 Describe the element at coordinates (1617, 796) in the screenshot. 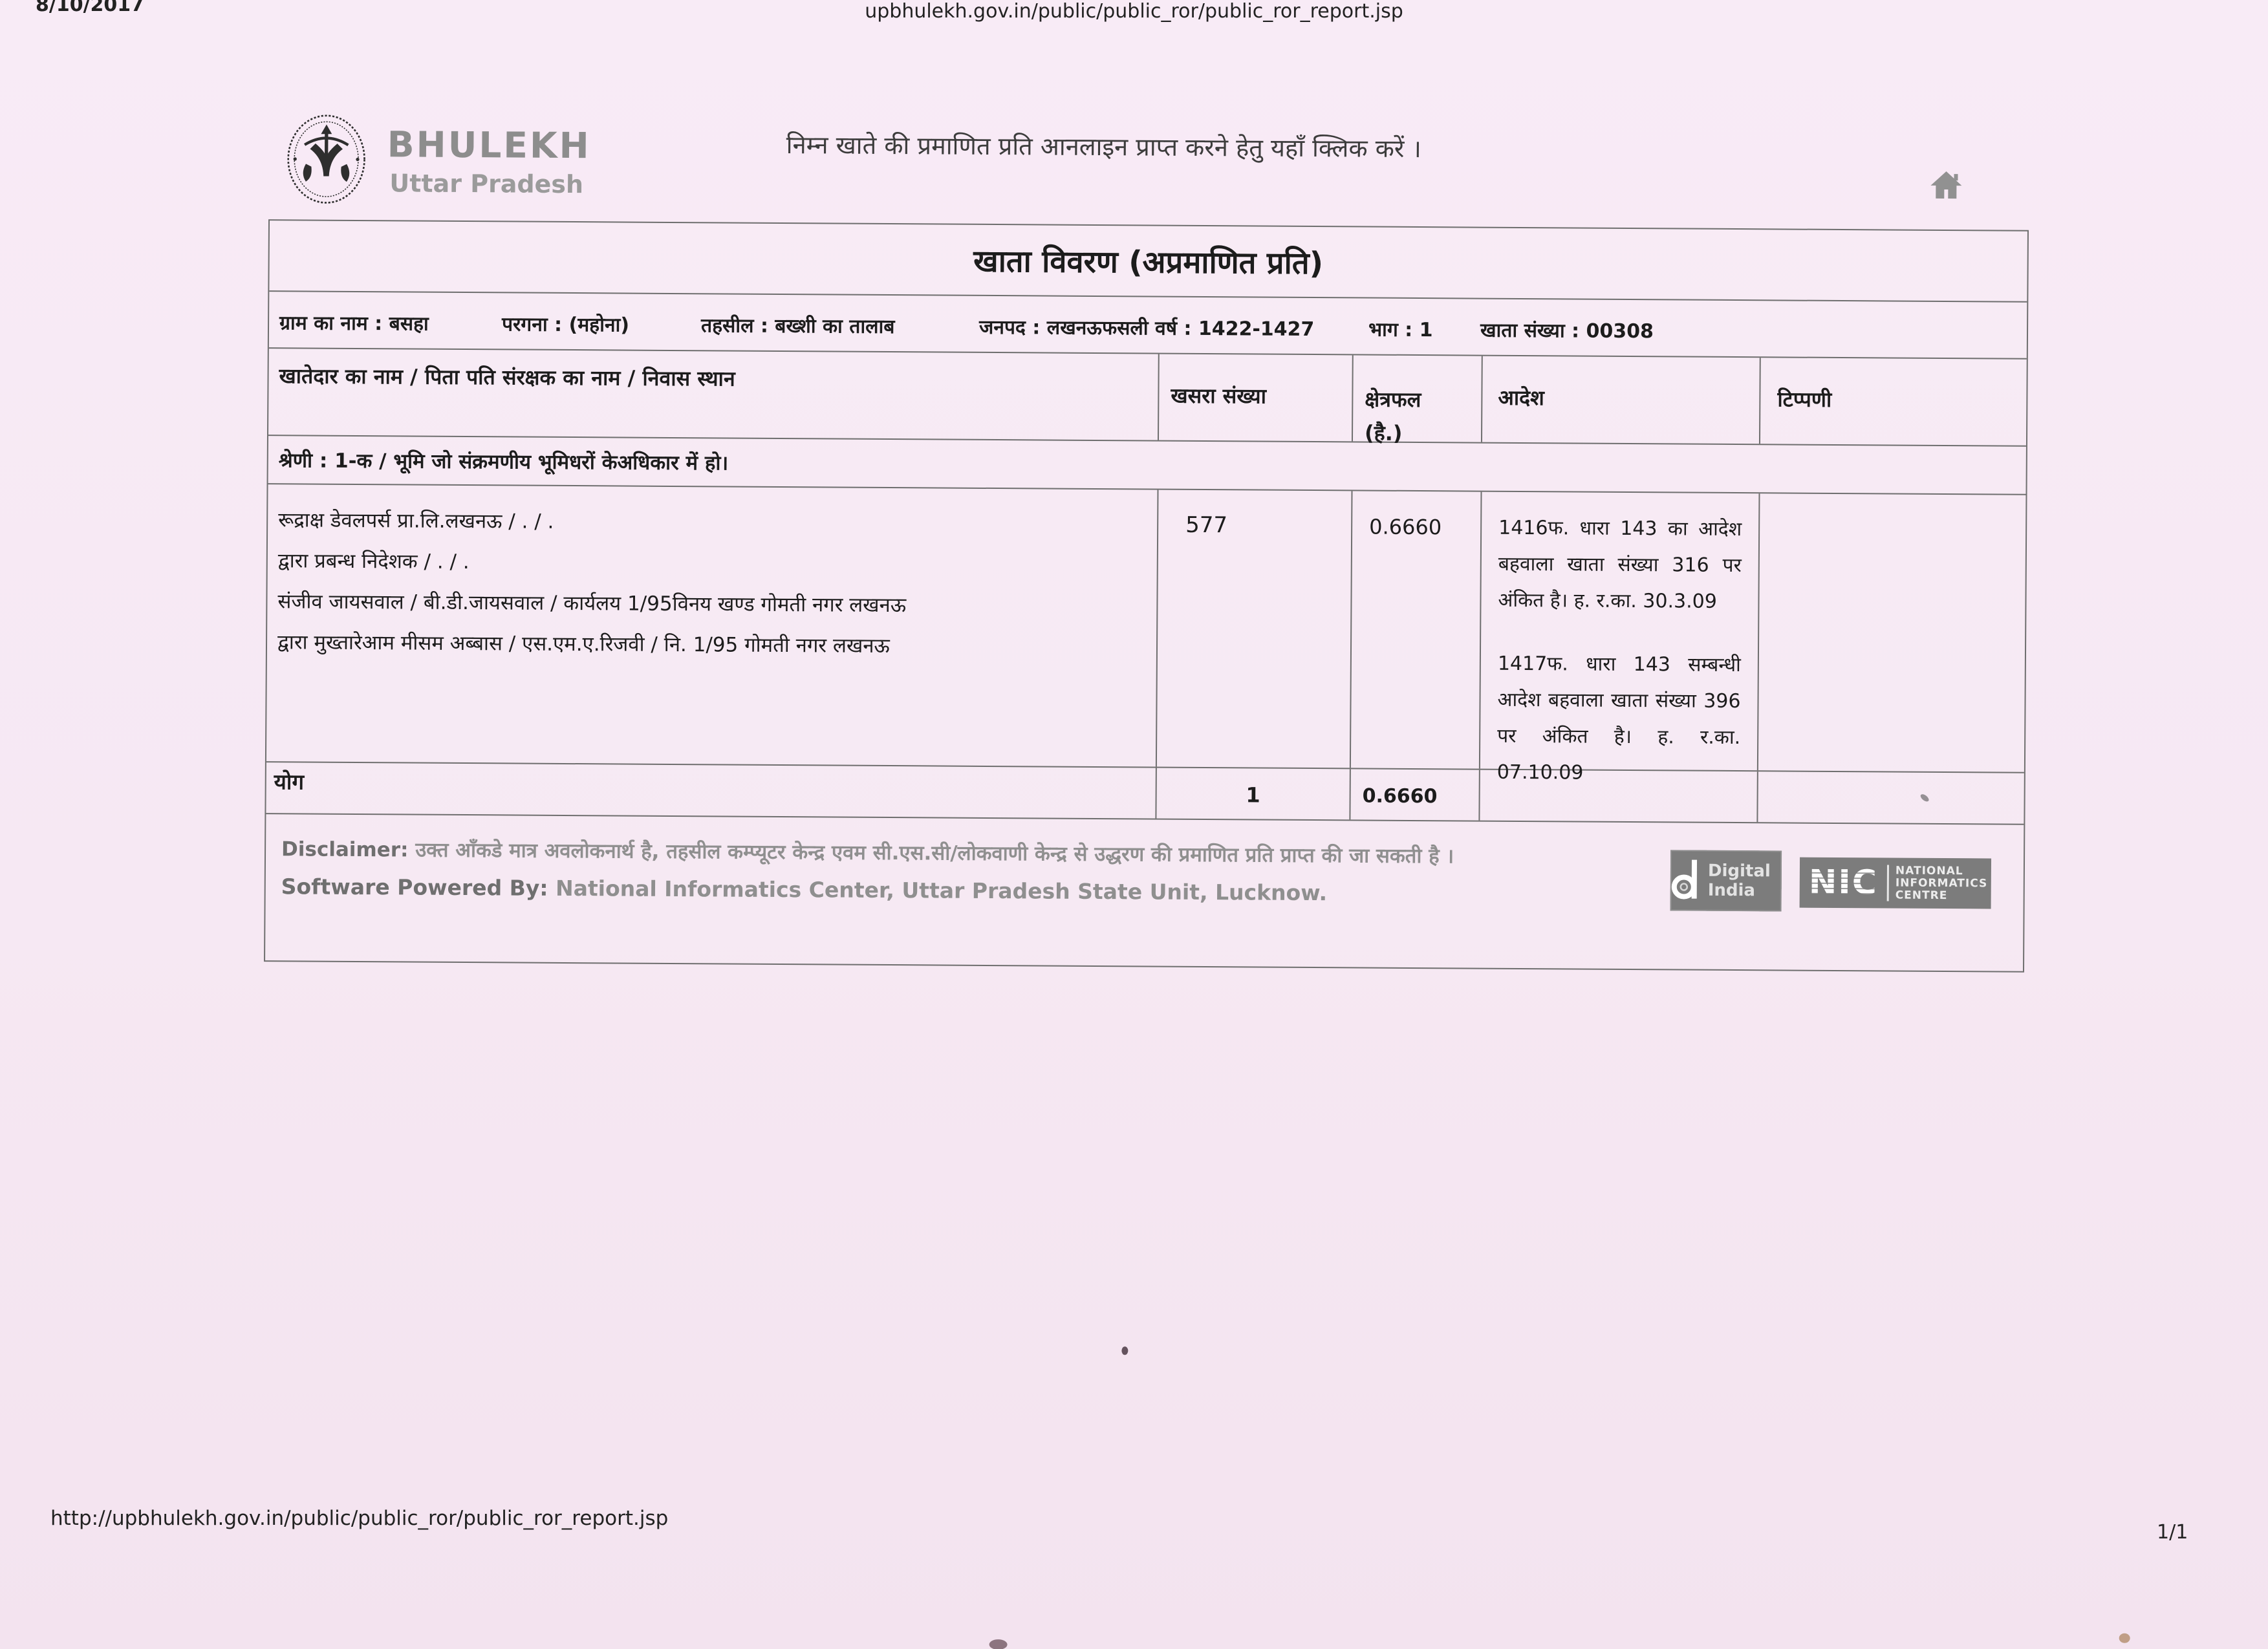

I see `total-order-cell` at that location.